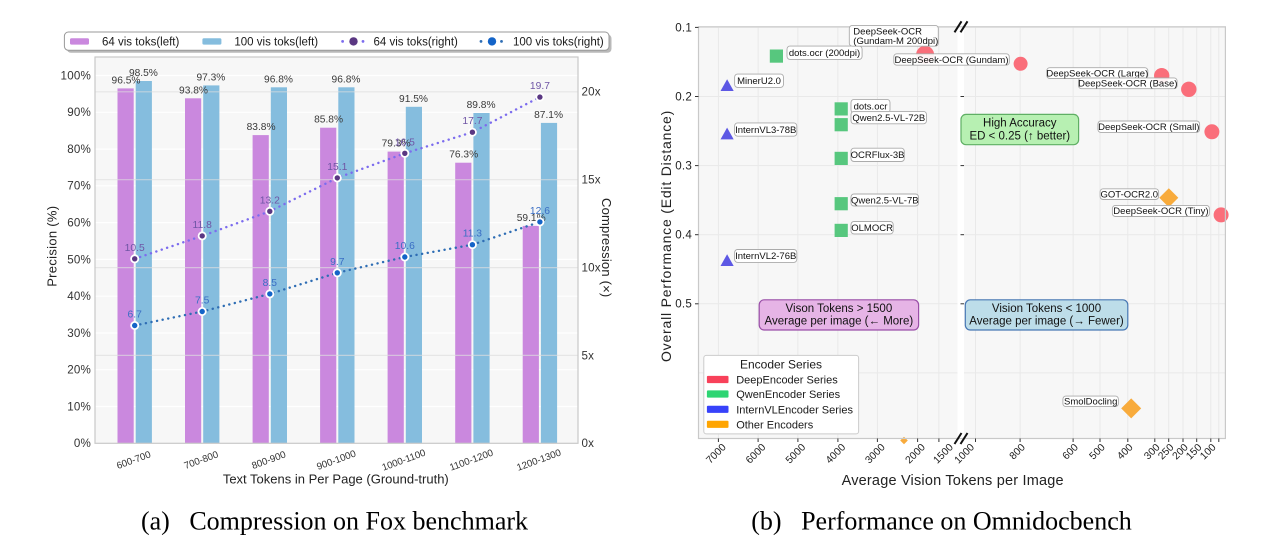  What do you see at coordinates (717, 454) in the screenshot?
I see `svg-text: 7000` at bounding box center [717, 454].